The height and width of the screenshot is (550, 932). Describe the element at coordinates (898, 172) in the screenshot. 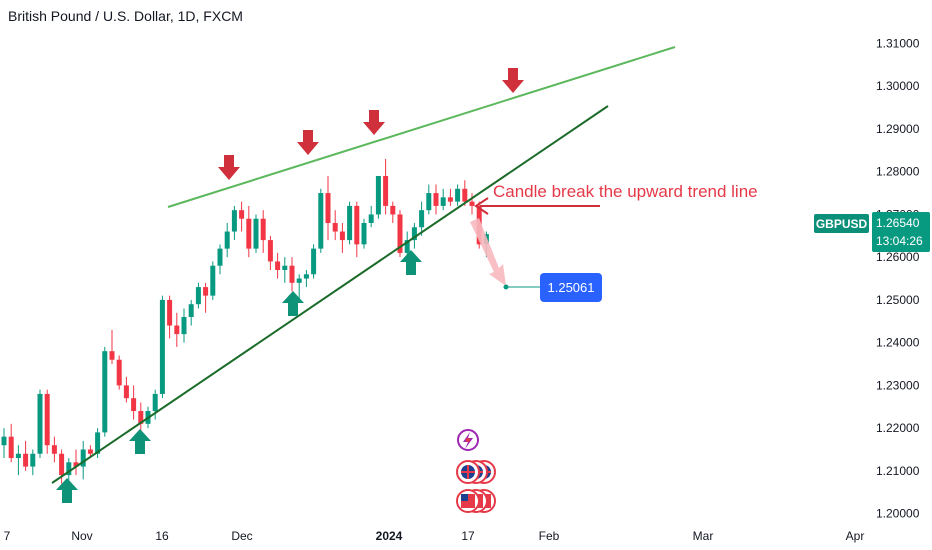

I see `y-tick-label: 1.28000` at that location.